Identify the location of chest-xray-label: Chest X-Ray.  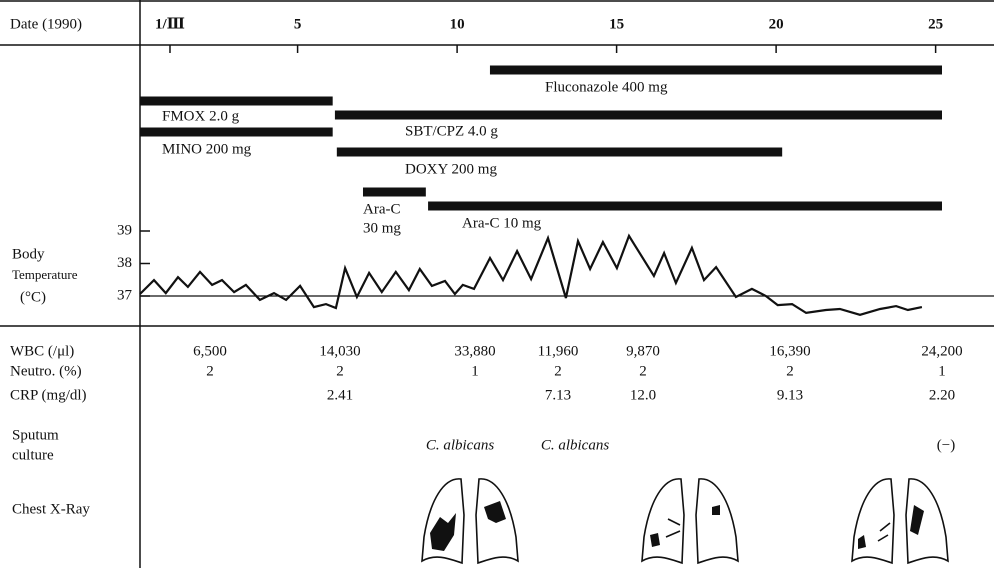
(51, 509).